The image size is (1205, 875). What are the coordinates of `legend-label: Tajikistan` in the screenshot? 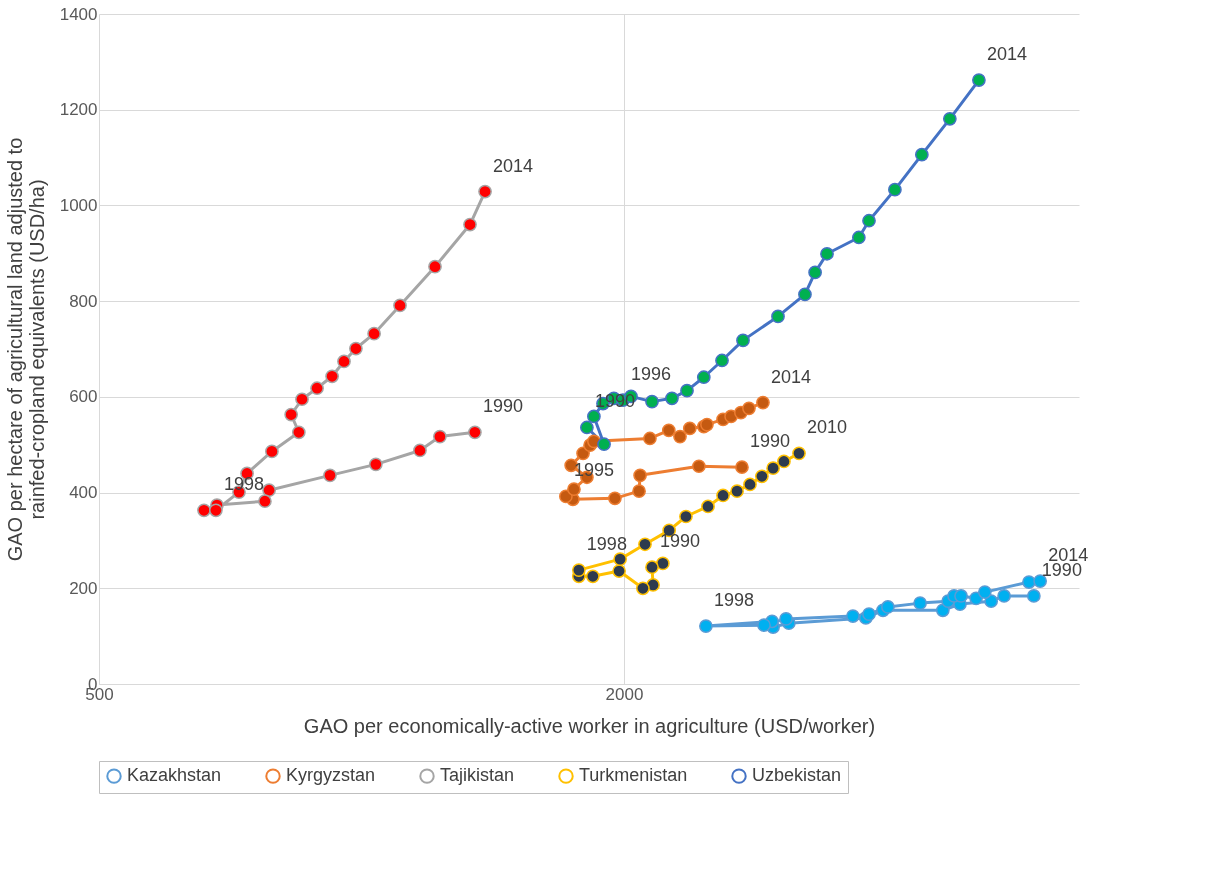 It's located at (477, 775).